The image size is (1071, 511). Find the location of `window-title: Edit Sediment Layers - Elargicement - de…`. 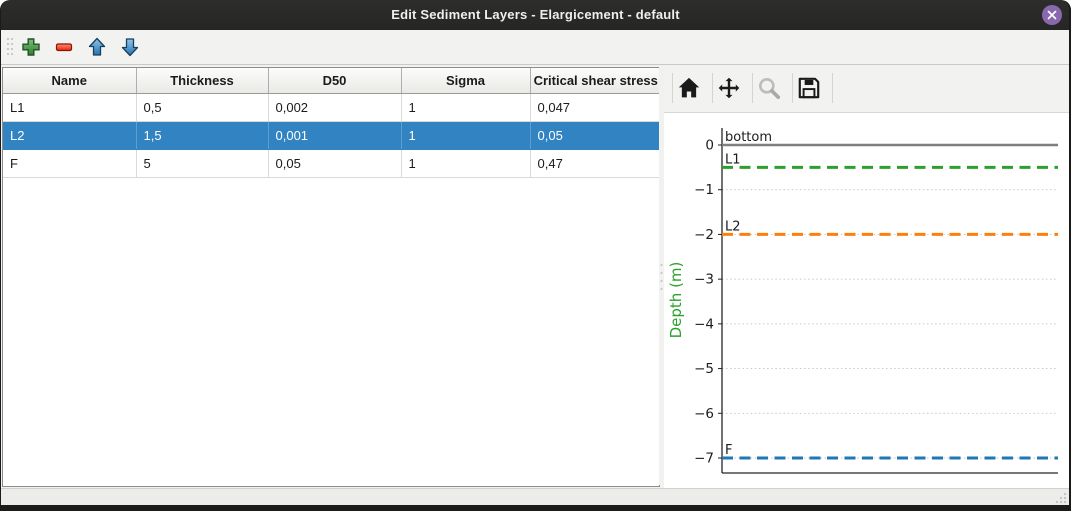

window-title: Edit Sediment Layers - Elargicement - de… is located at coordinates (535, 14).